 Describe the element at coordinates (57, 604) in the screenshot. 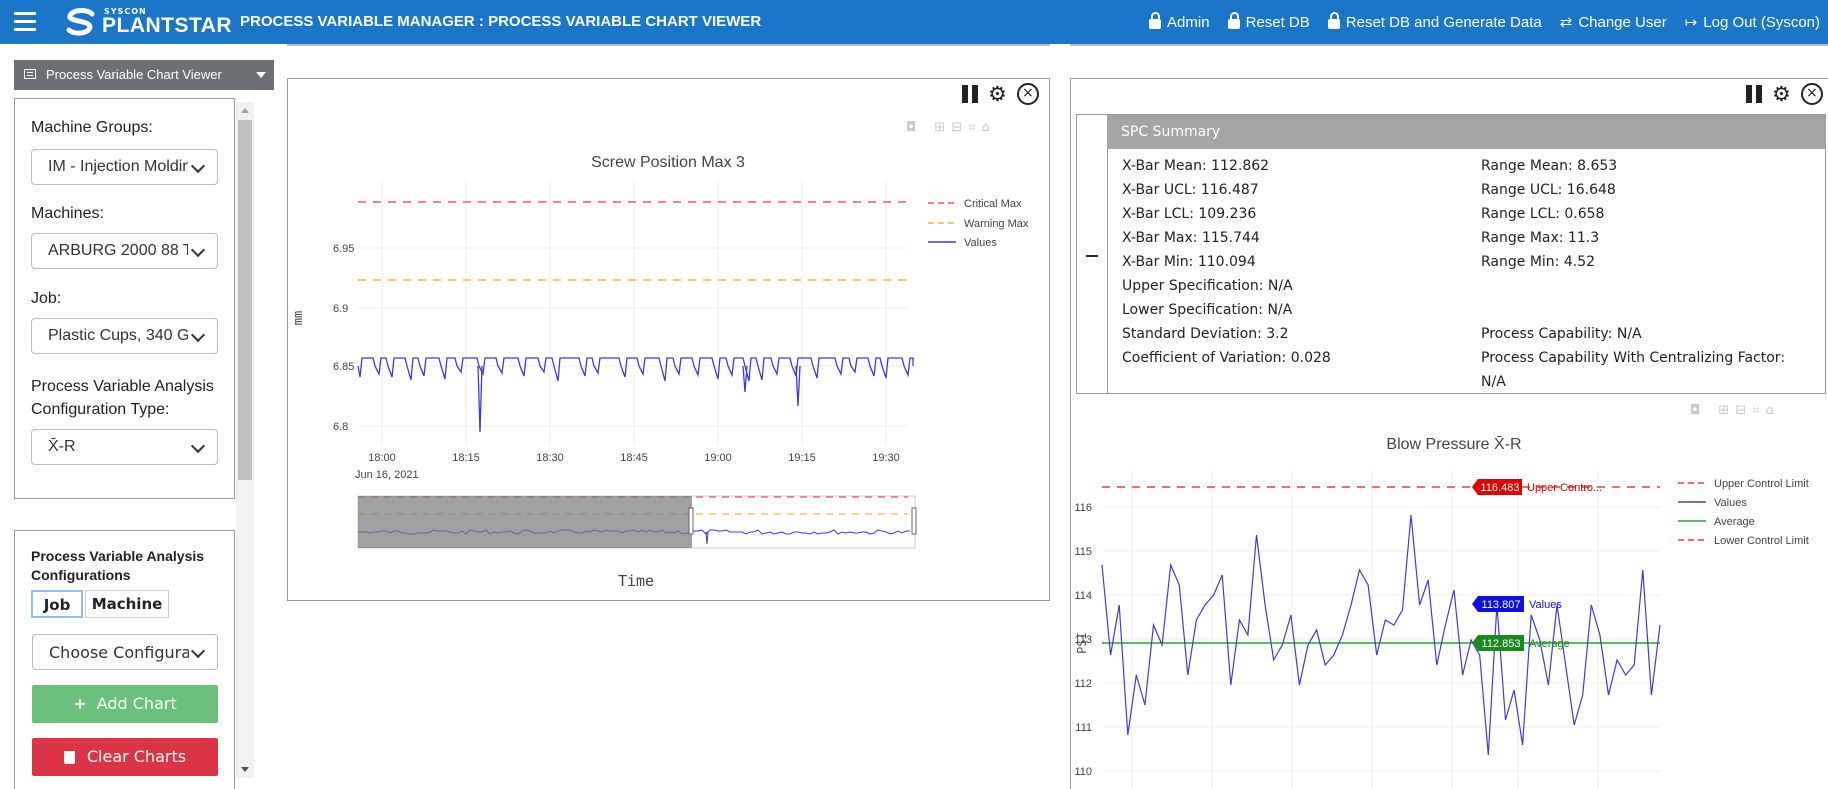

I see `tab-job: Job` at that location.